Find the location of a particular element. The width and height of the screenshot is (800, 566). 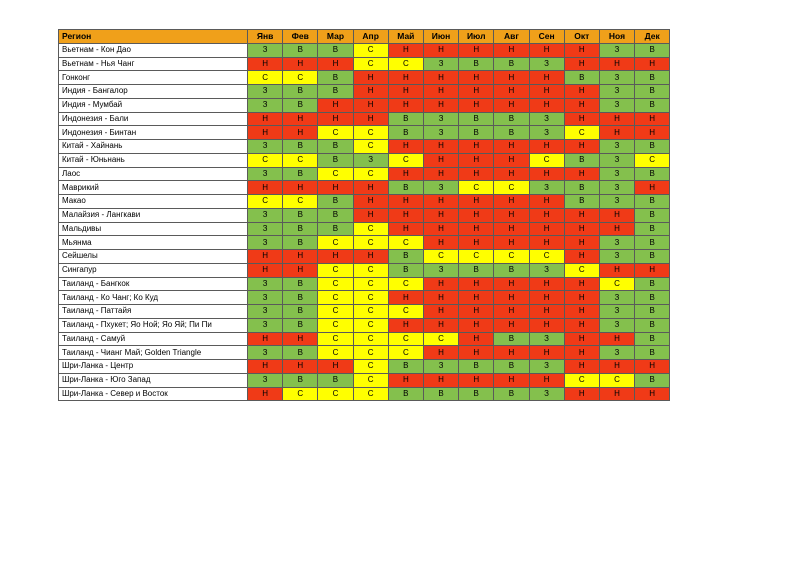

table-row: Индонезия - Бали Н Н Н Н В З В В З Н Н Н is located at coordinates (364, 119).